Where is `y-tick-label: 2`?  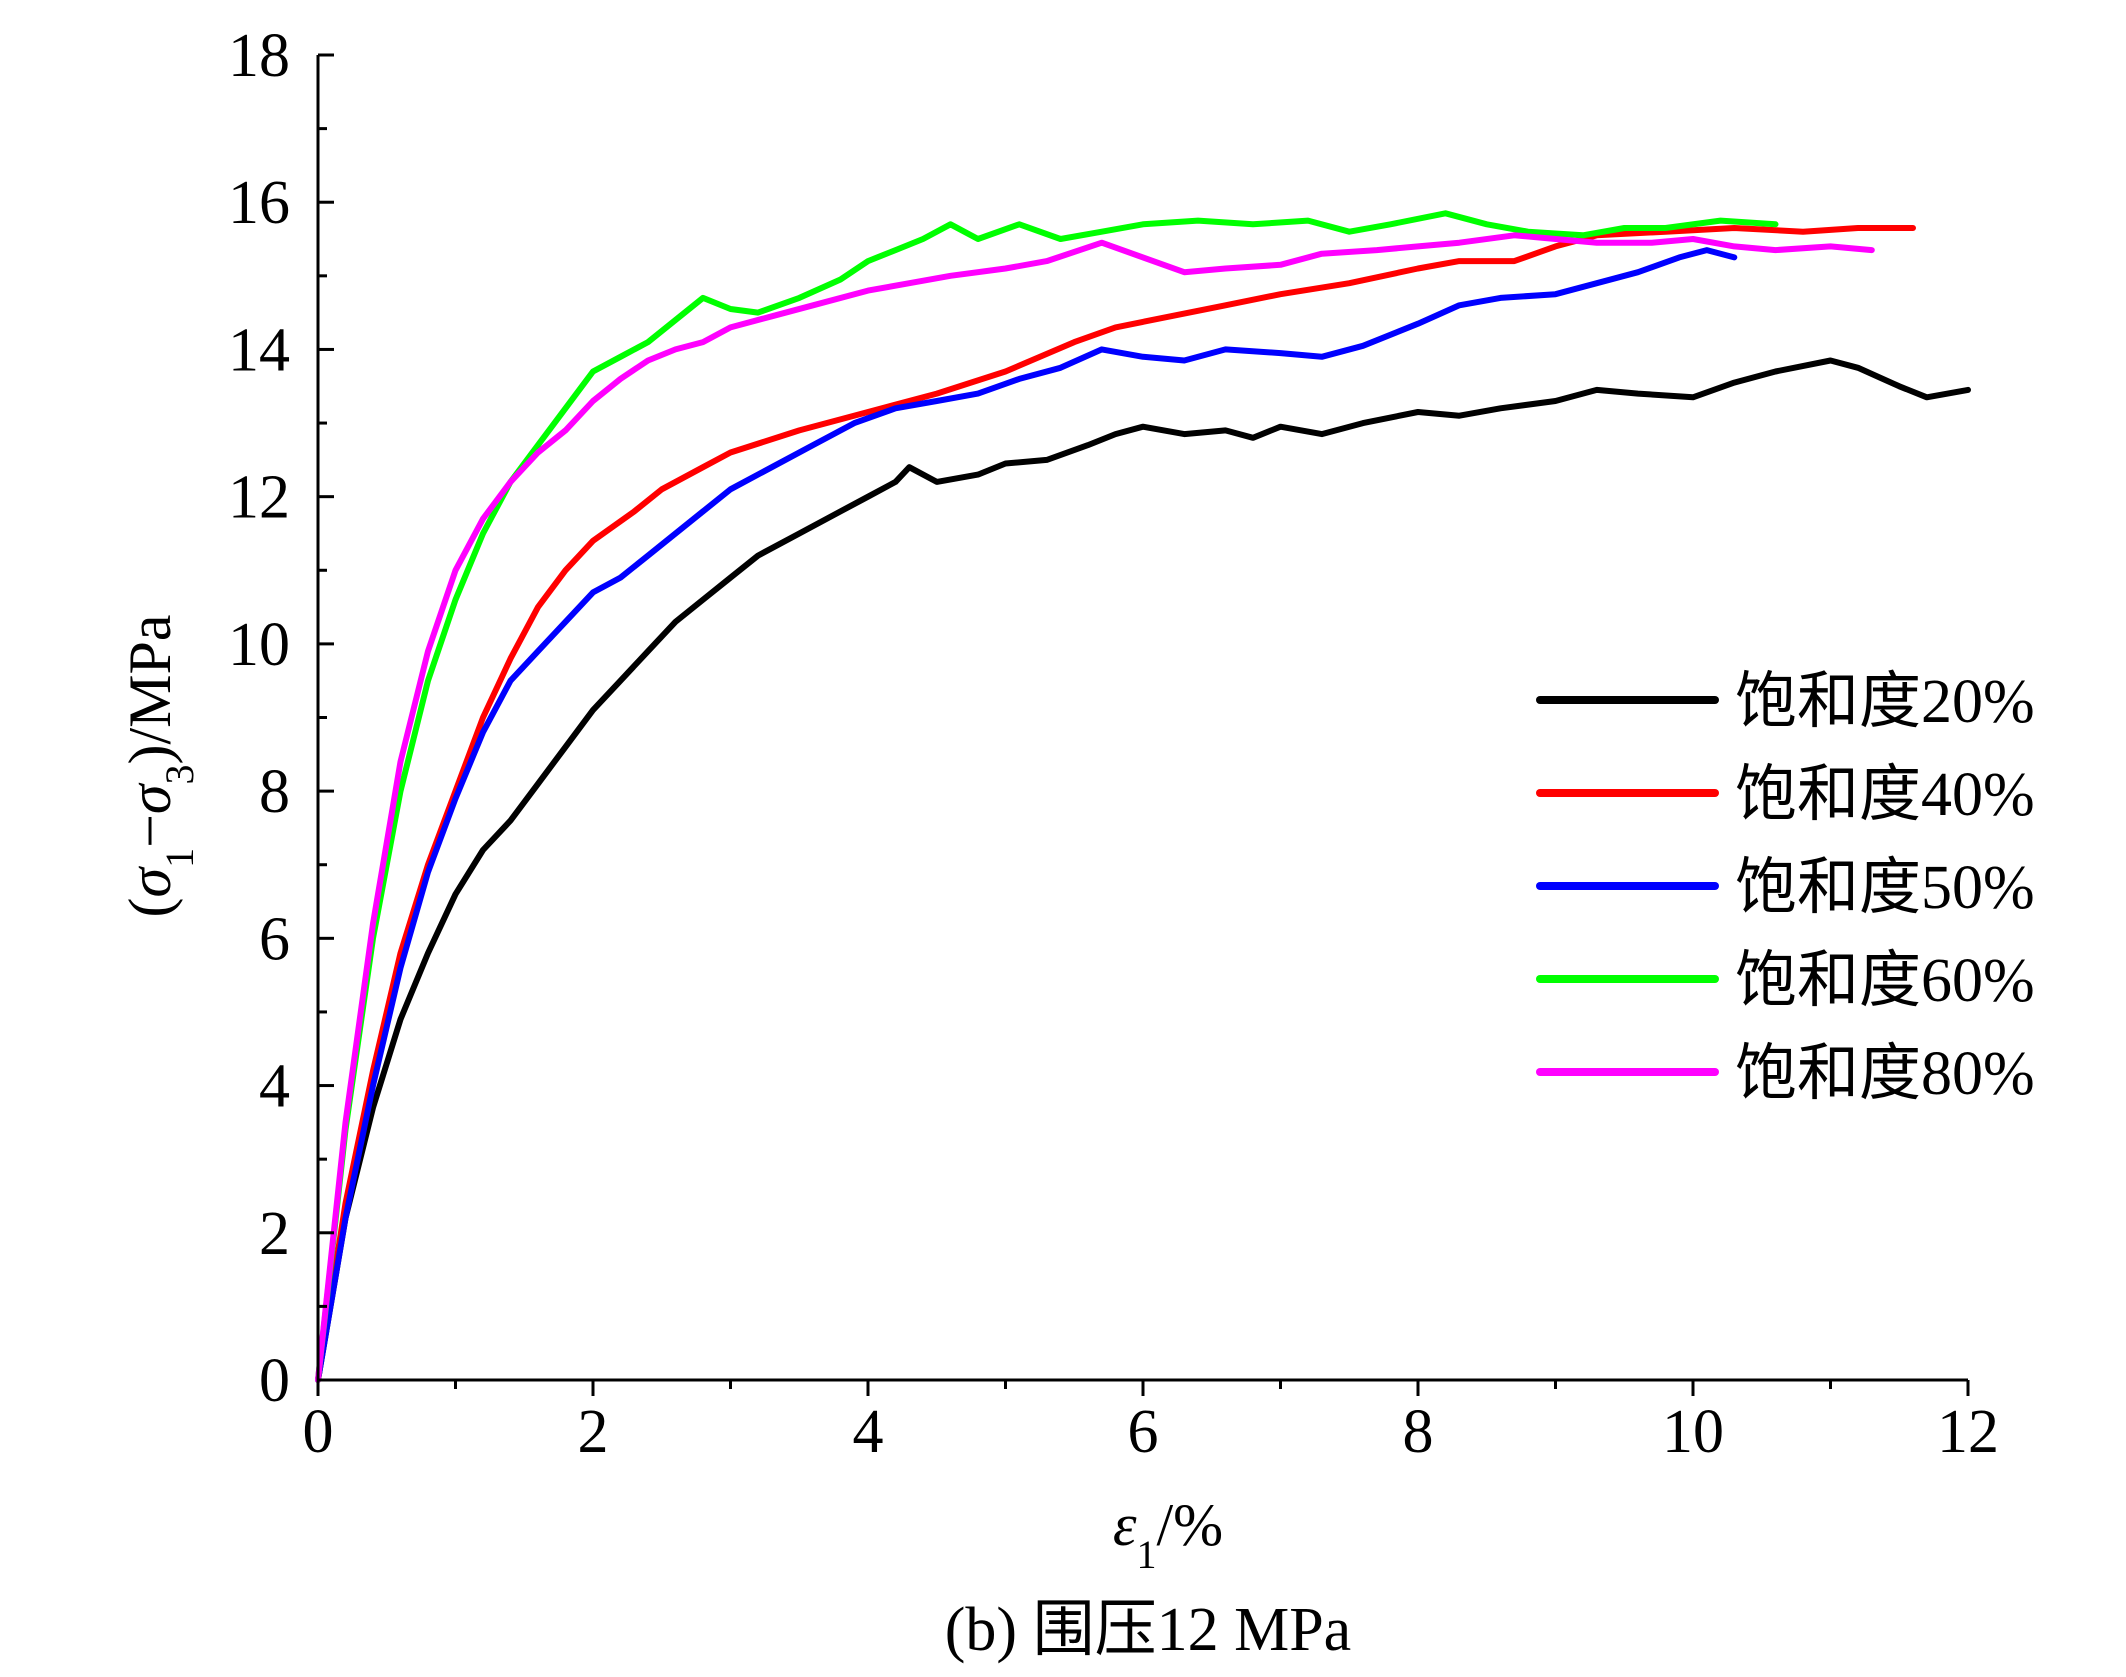
y-tick-label: 2 is located at coordinates (274, 1234).